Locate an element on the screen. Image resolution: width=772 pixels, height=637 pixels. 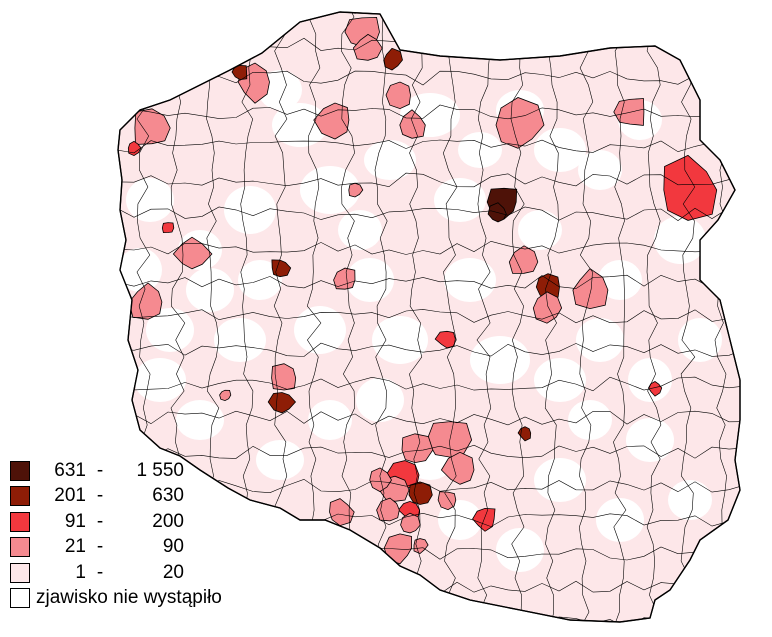
legend-from: 21 is located at coordinates (75, 547).